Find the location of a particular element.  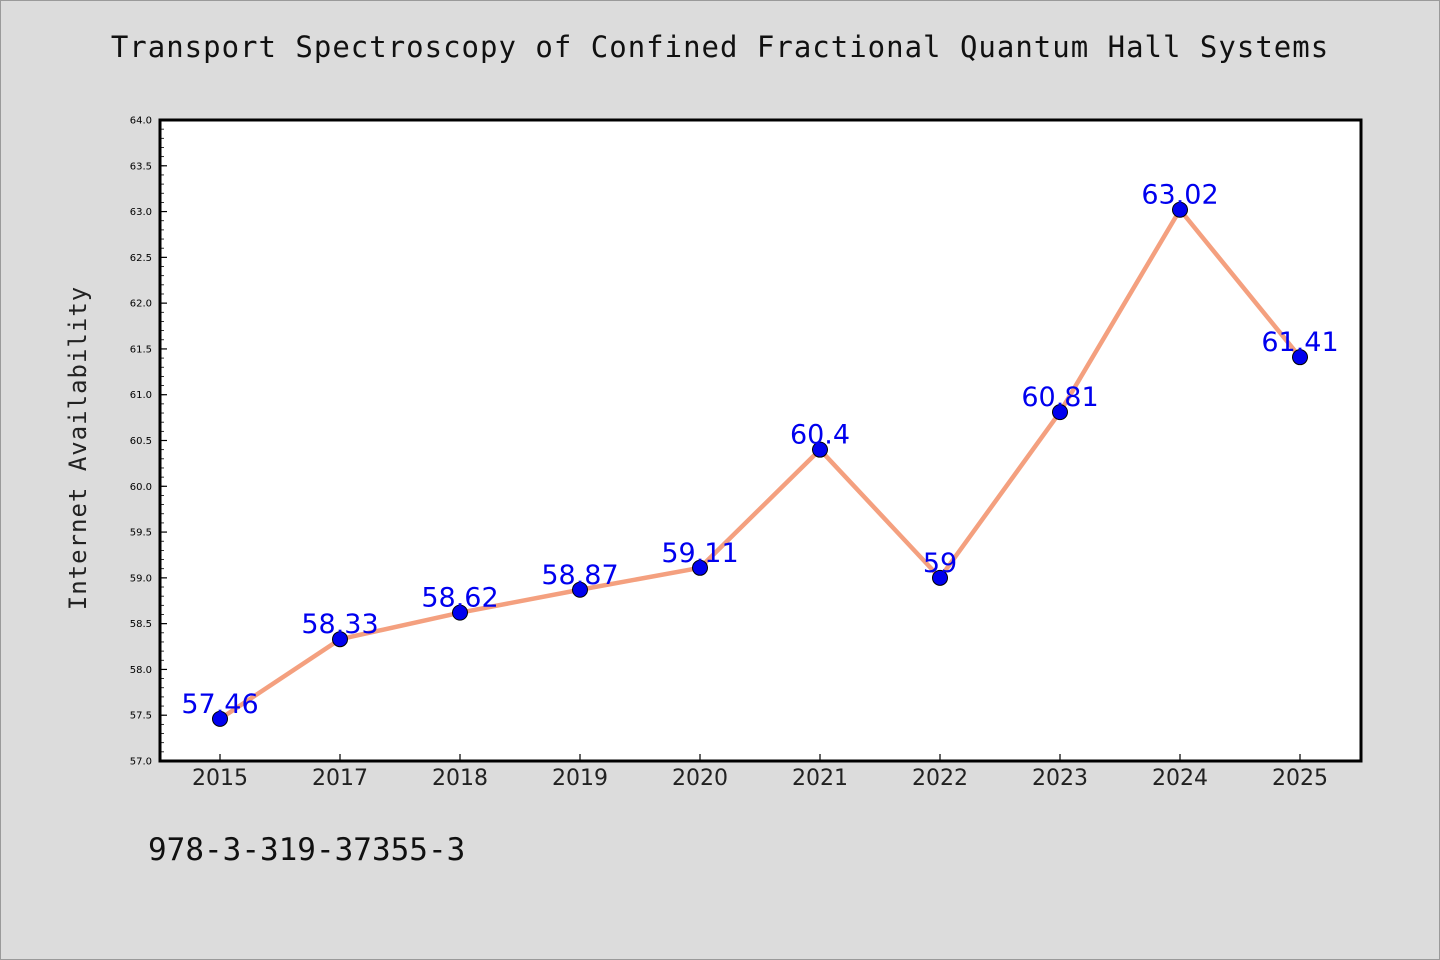

y-tick-label: 59.0 is located at coordinates (141, 578).